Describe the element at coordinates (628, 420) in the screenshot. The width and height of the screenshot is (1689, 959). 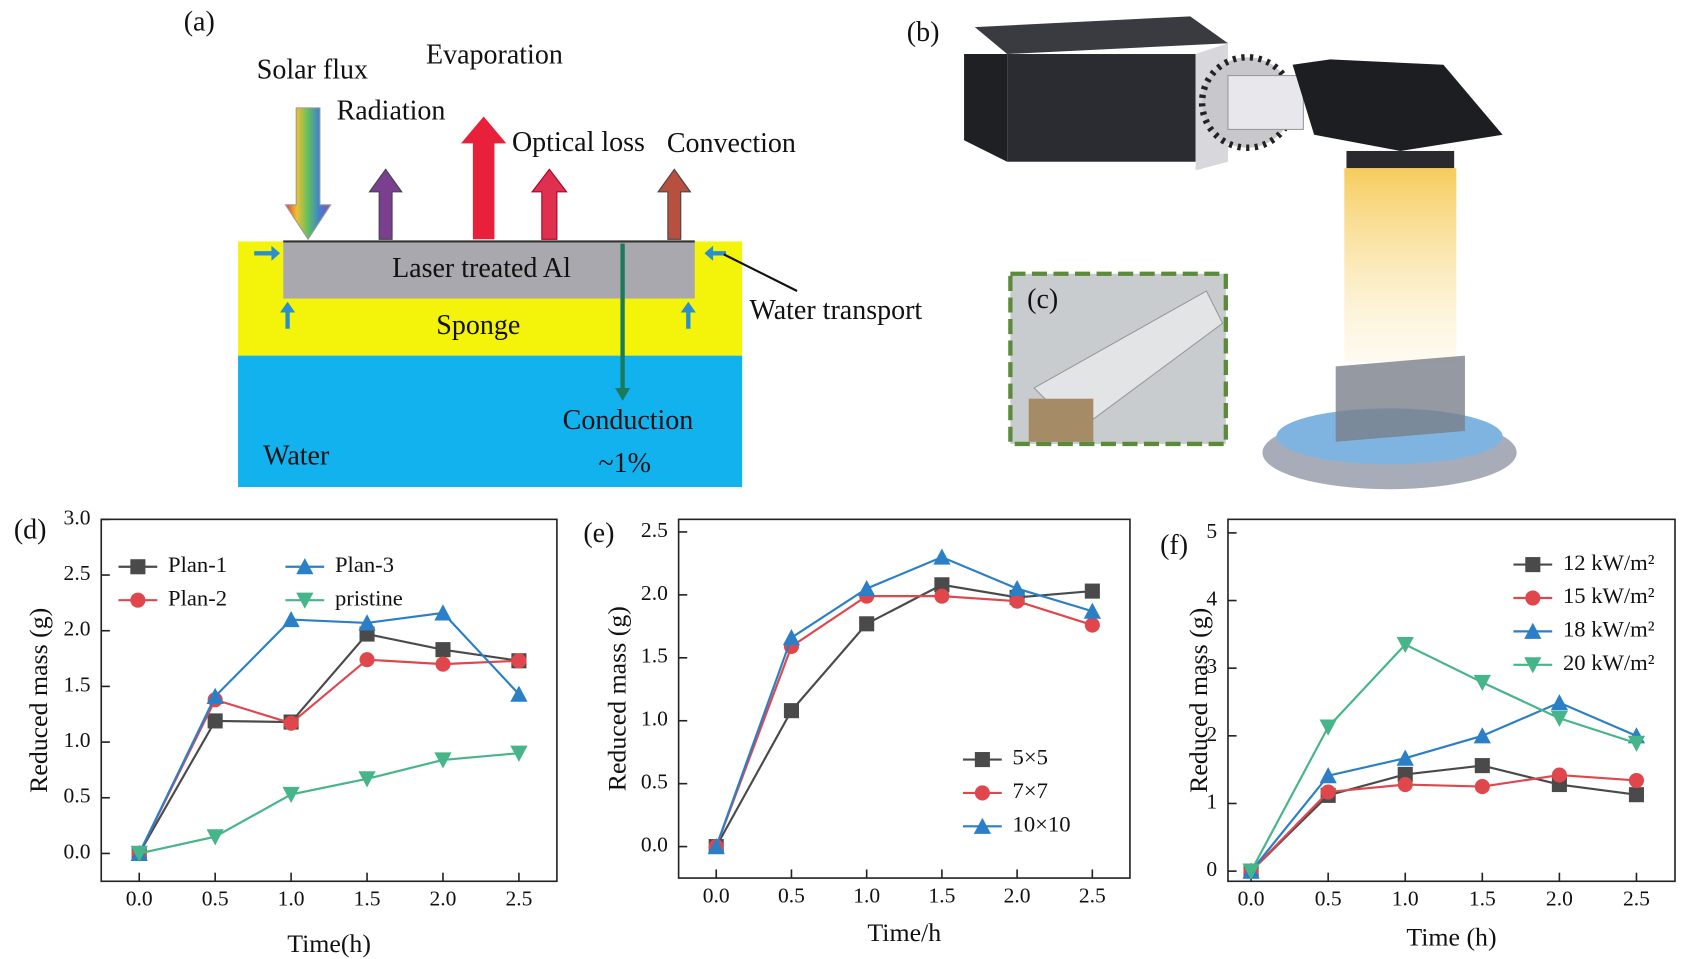
I see `label: Conduction` at that location.